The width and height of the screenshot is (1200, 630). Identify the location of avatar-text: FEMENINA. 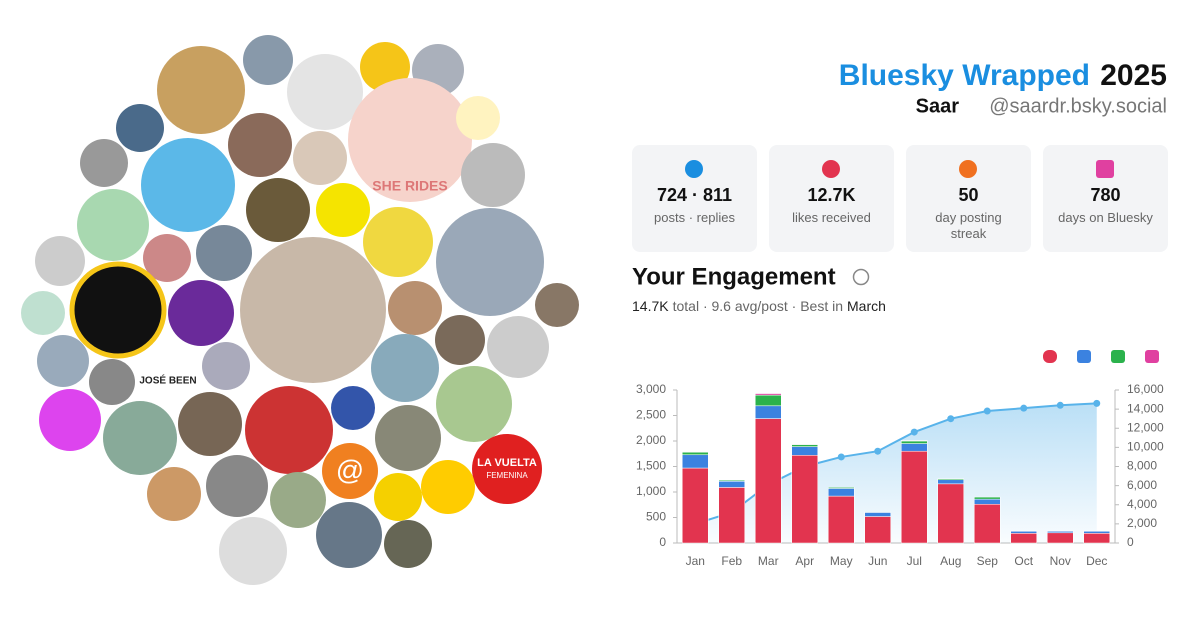
(507, 475).